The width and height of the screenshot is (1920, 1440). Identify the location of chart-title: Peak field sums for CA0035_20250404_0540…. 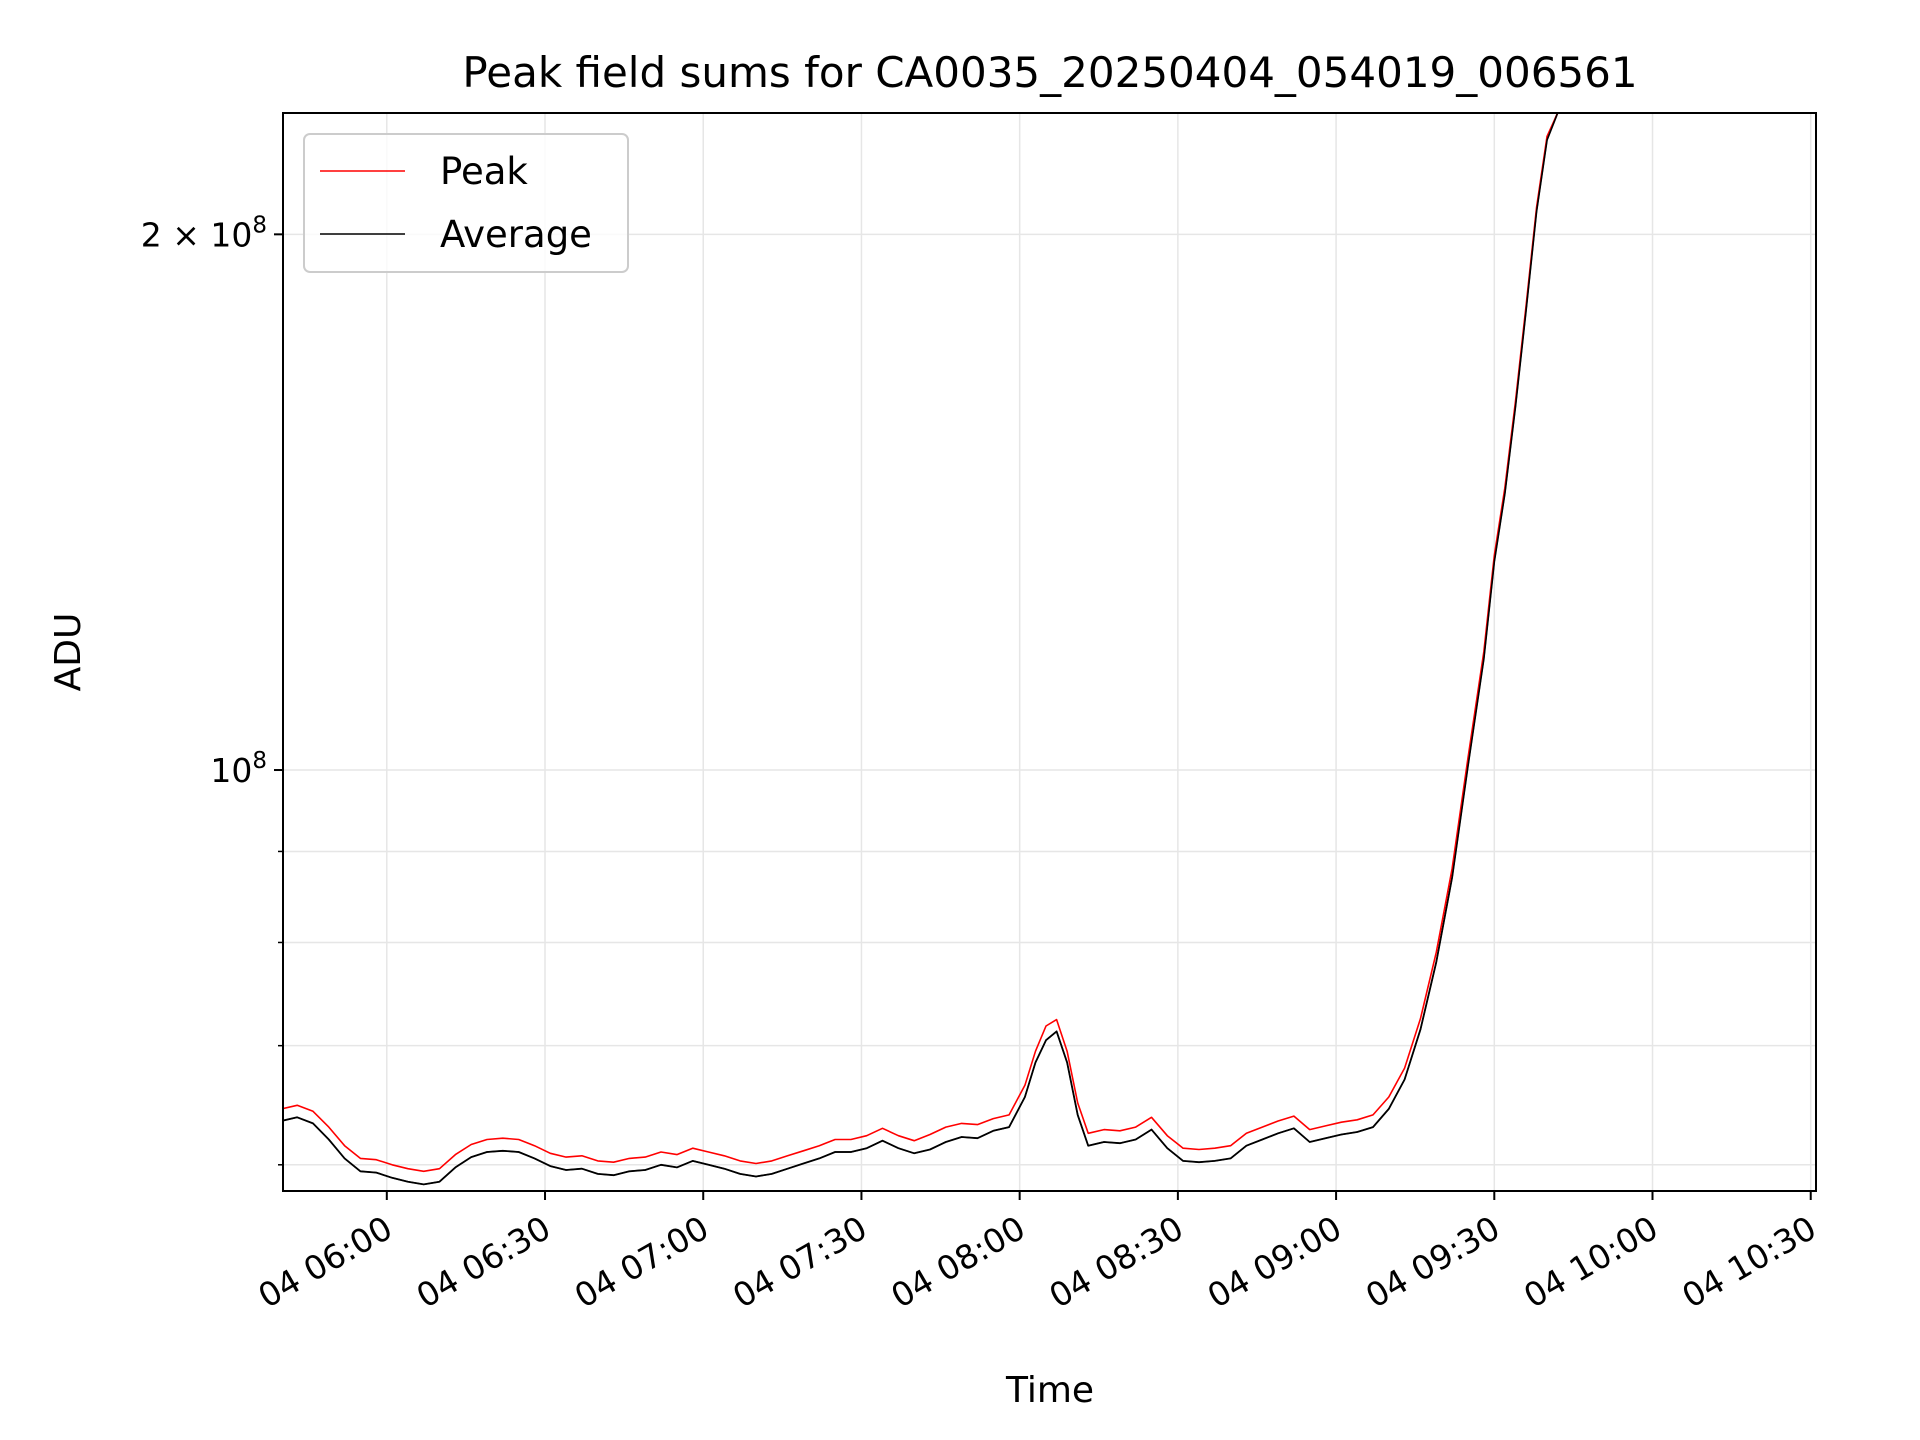
(1049, 72).